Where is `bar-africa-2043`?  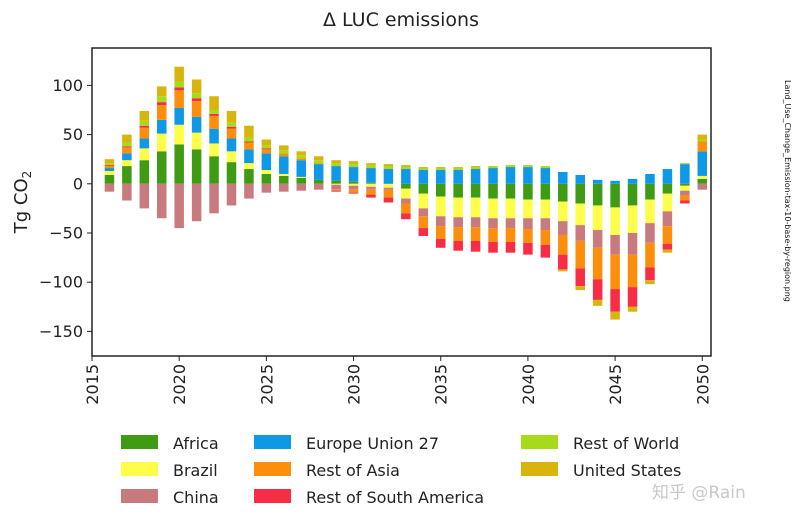
bar-africa-2043 is located at coordinates (580, 193).